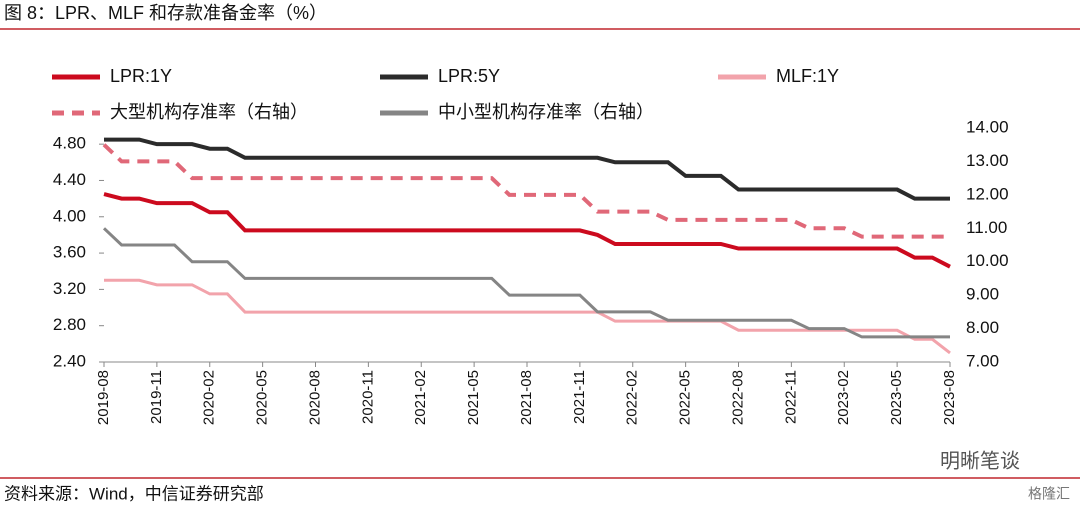 The width and height of the screenshot is (1080, 510). I want to click on y2-tick-label: 13.00, so click(987, 160).